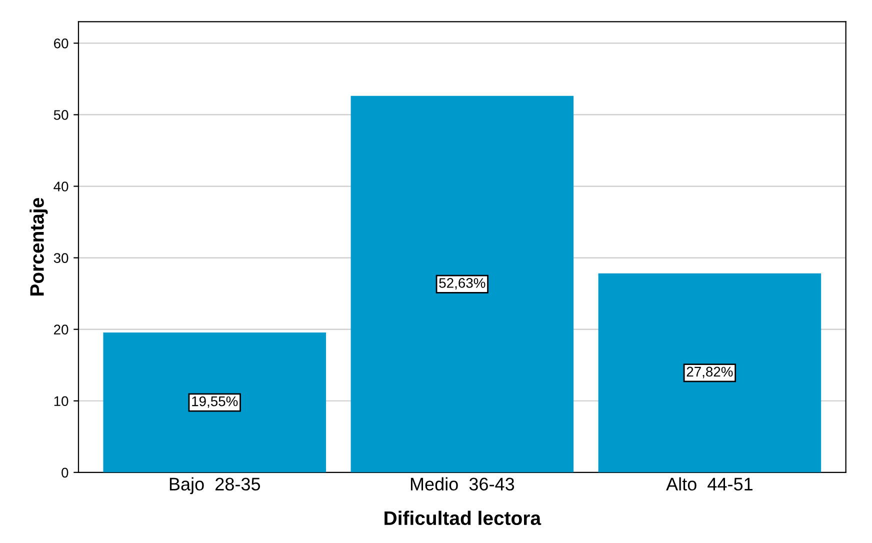 This screenshot has width=872, height=543. I want to click on data-label: 52,63%, so click(462, 284).